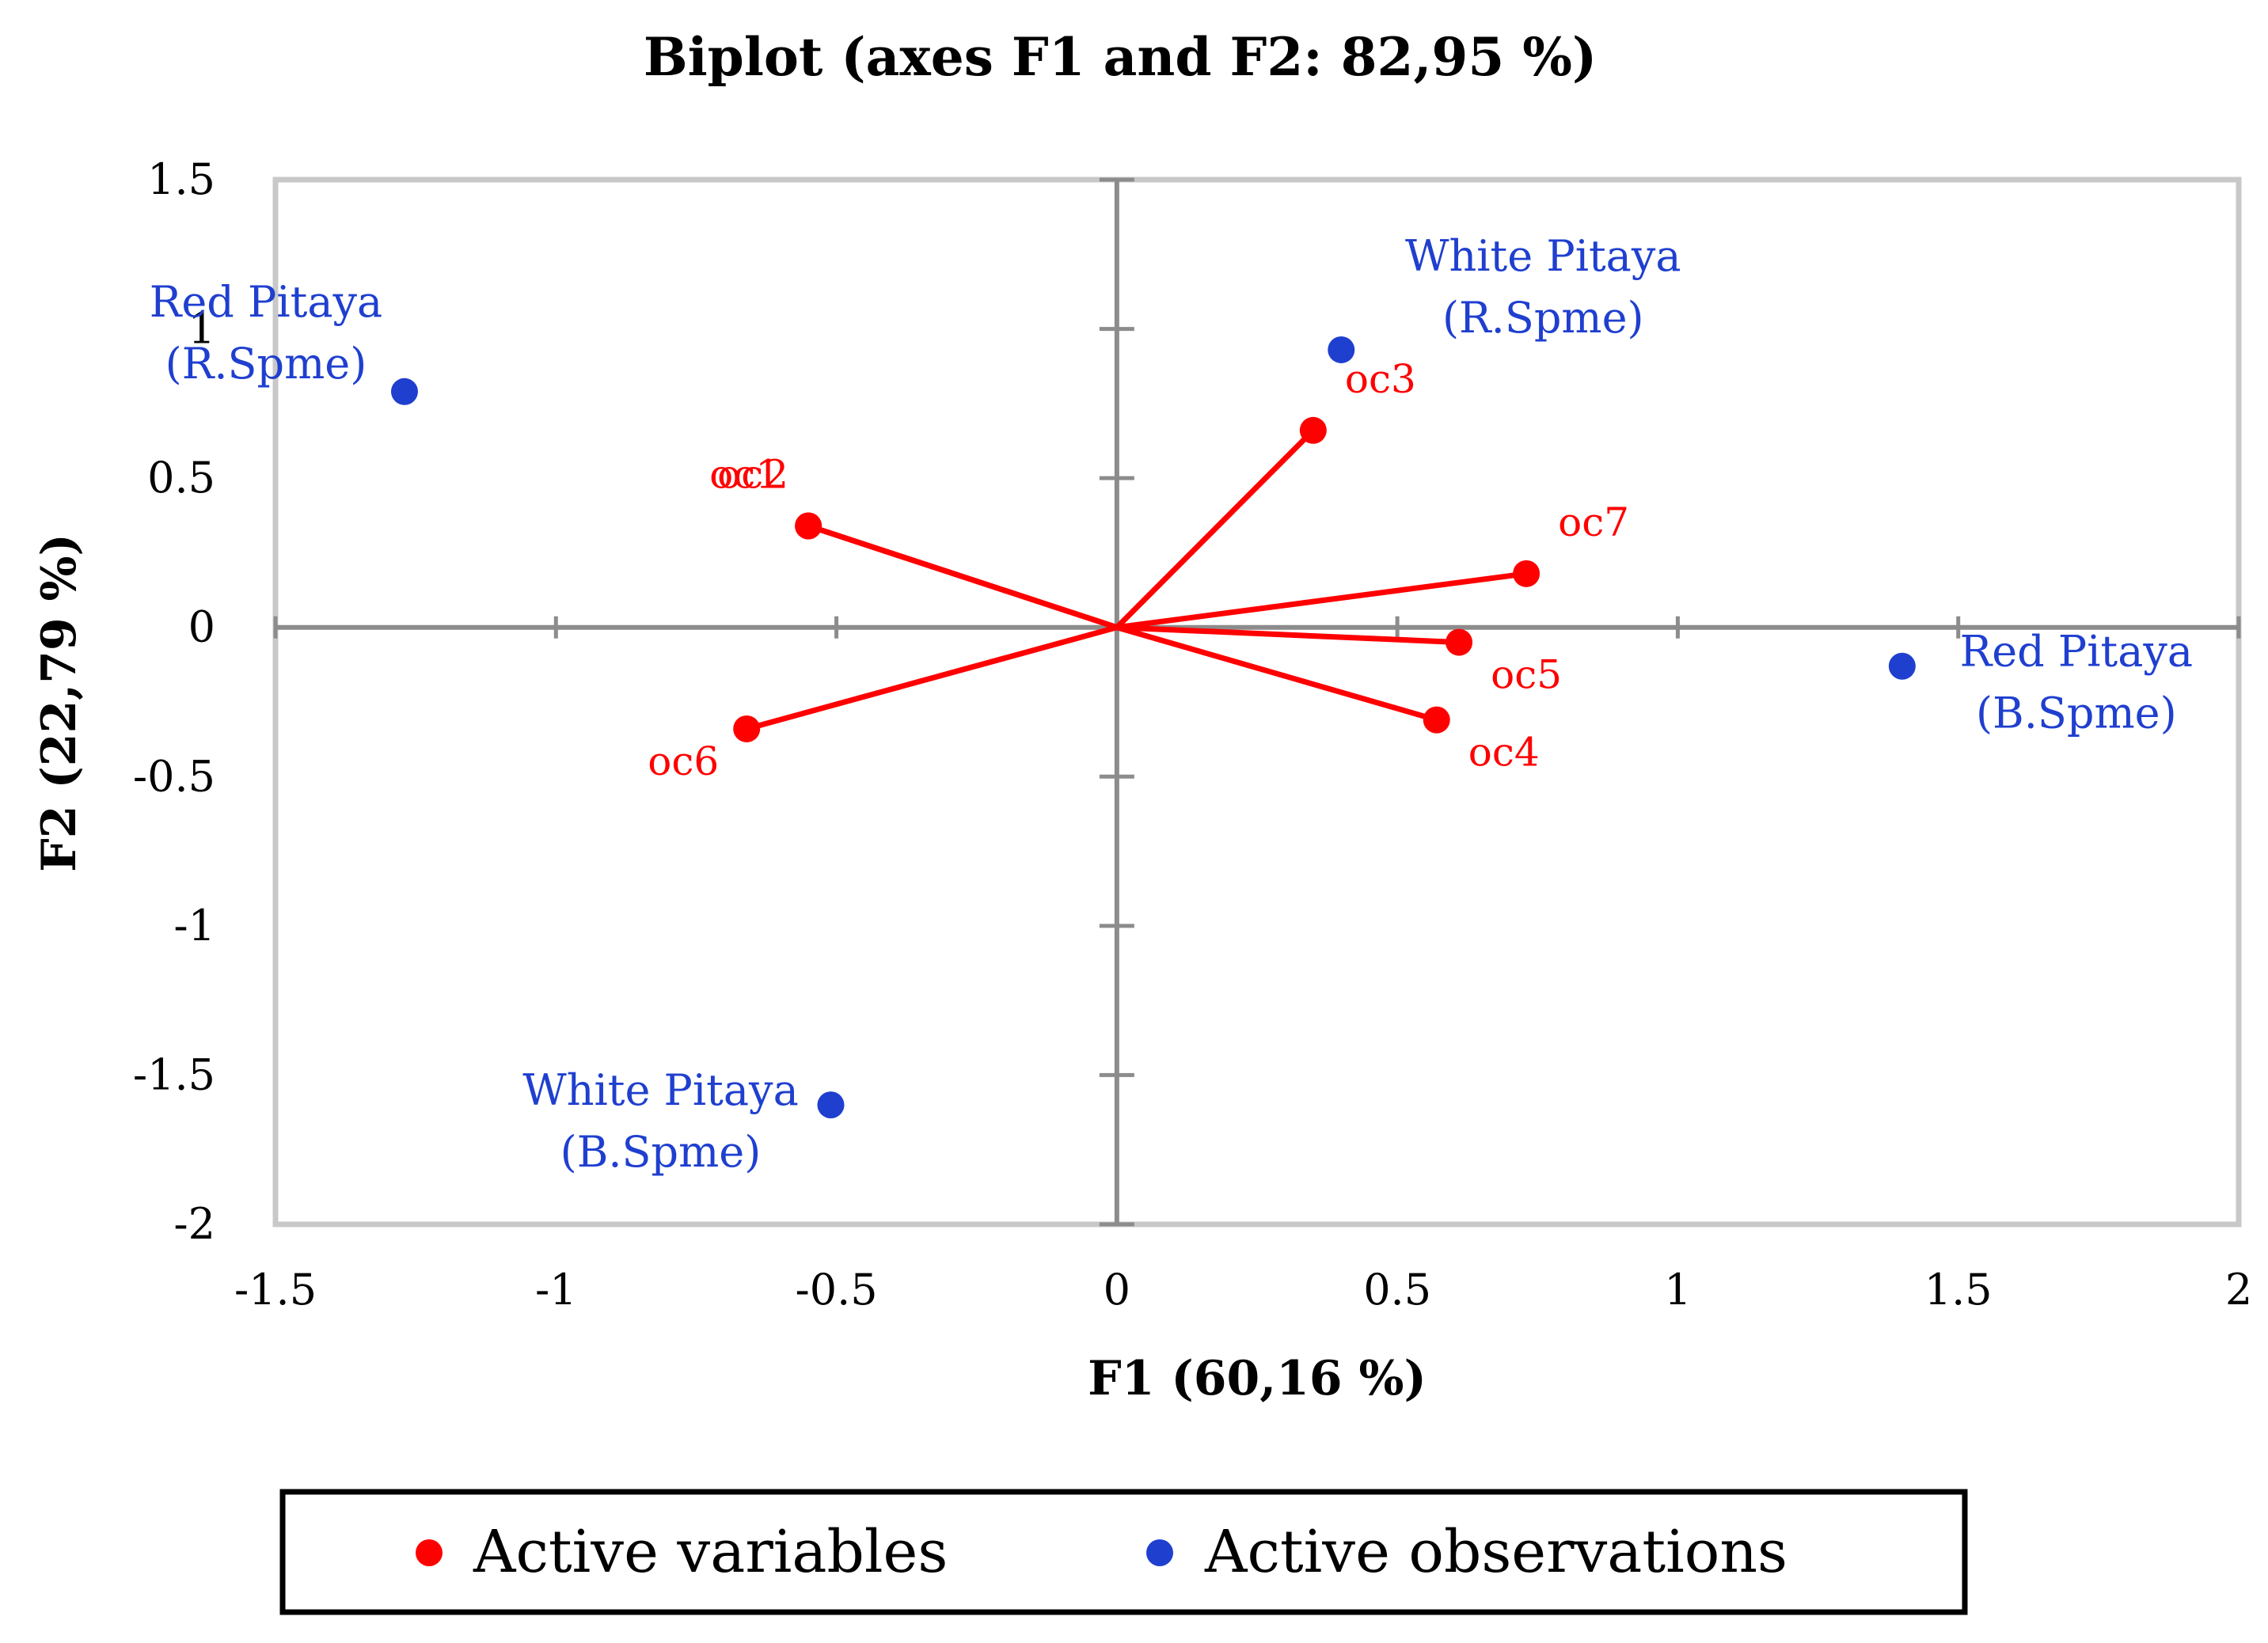 This screenshot has width=2268, height=1643. I want to click on observation-point-red-pitaya-r-spme, so click(404, 392).